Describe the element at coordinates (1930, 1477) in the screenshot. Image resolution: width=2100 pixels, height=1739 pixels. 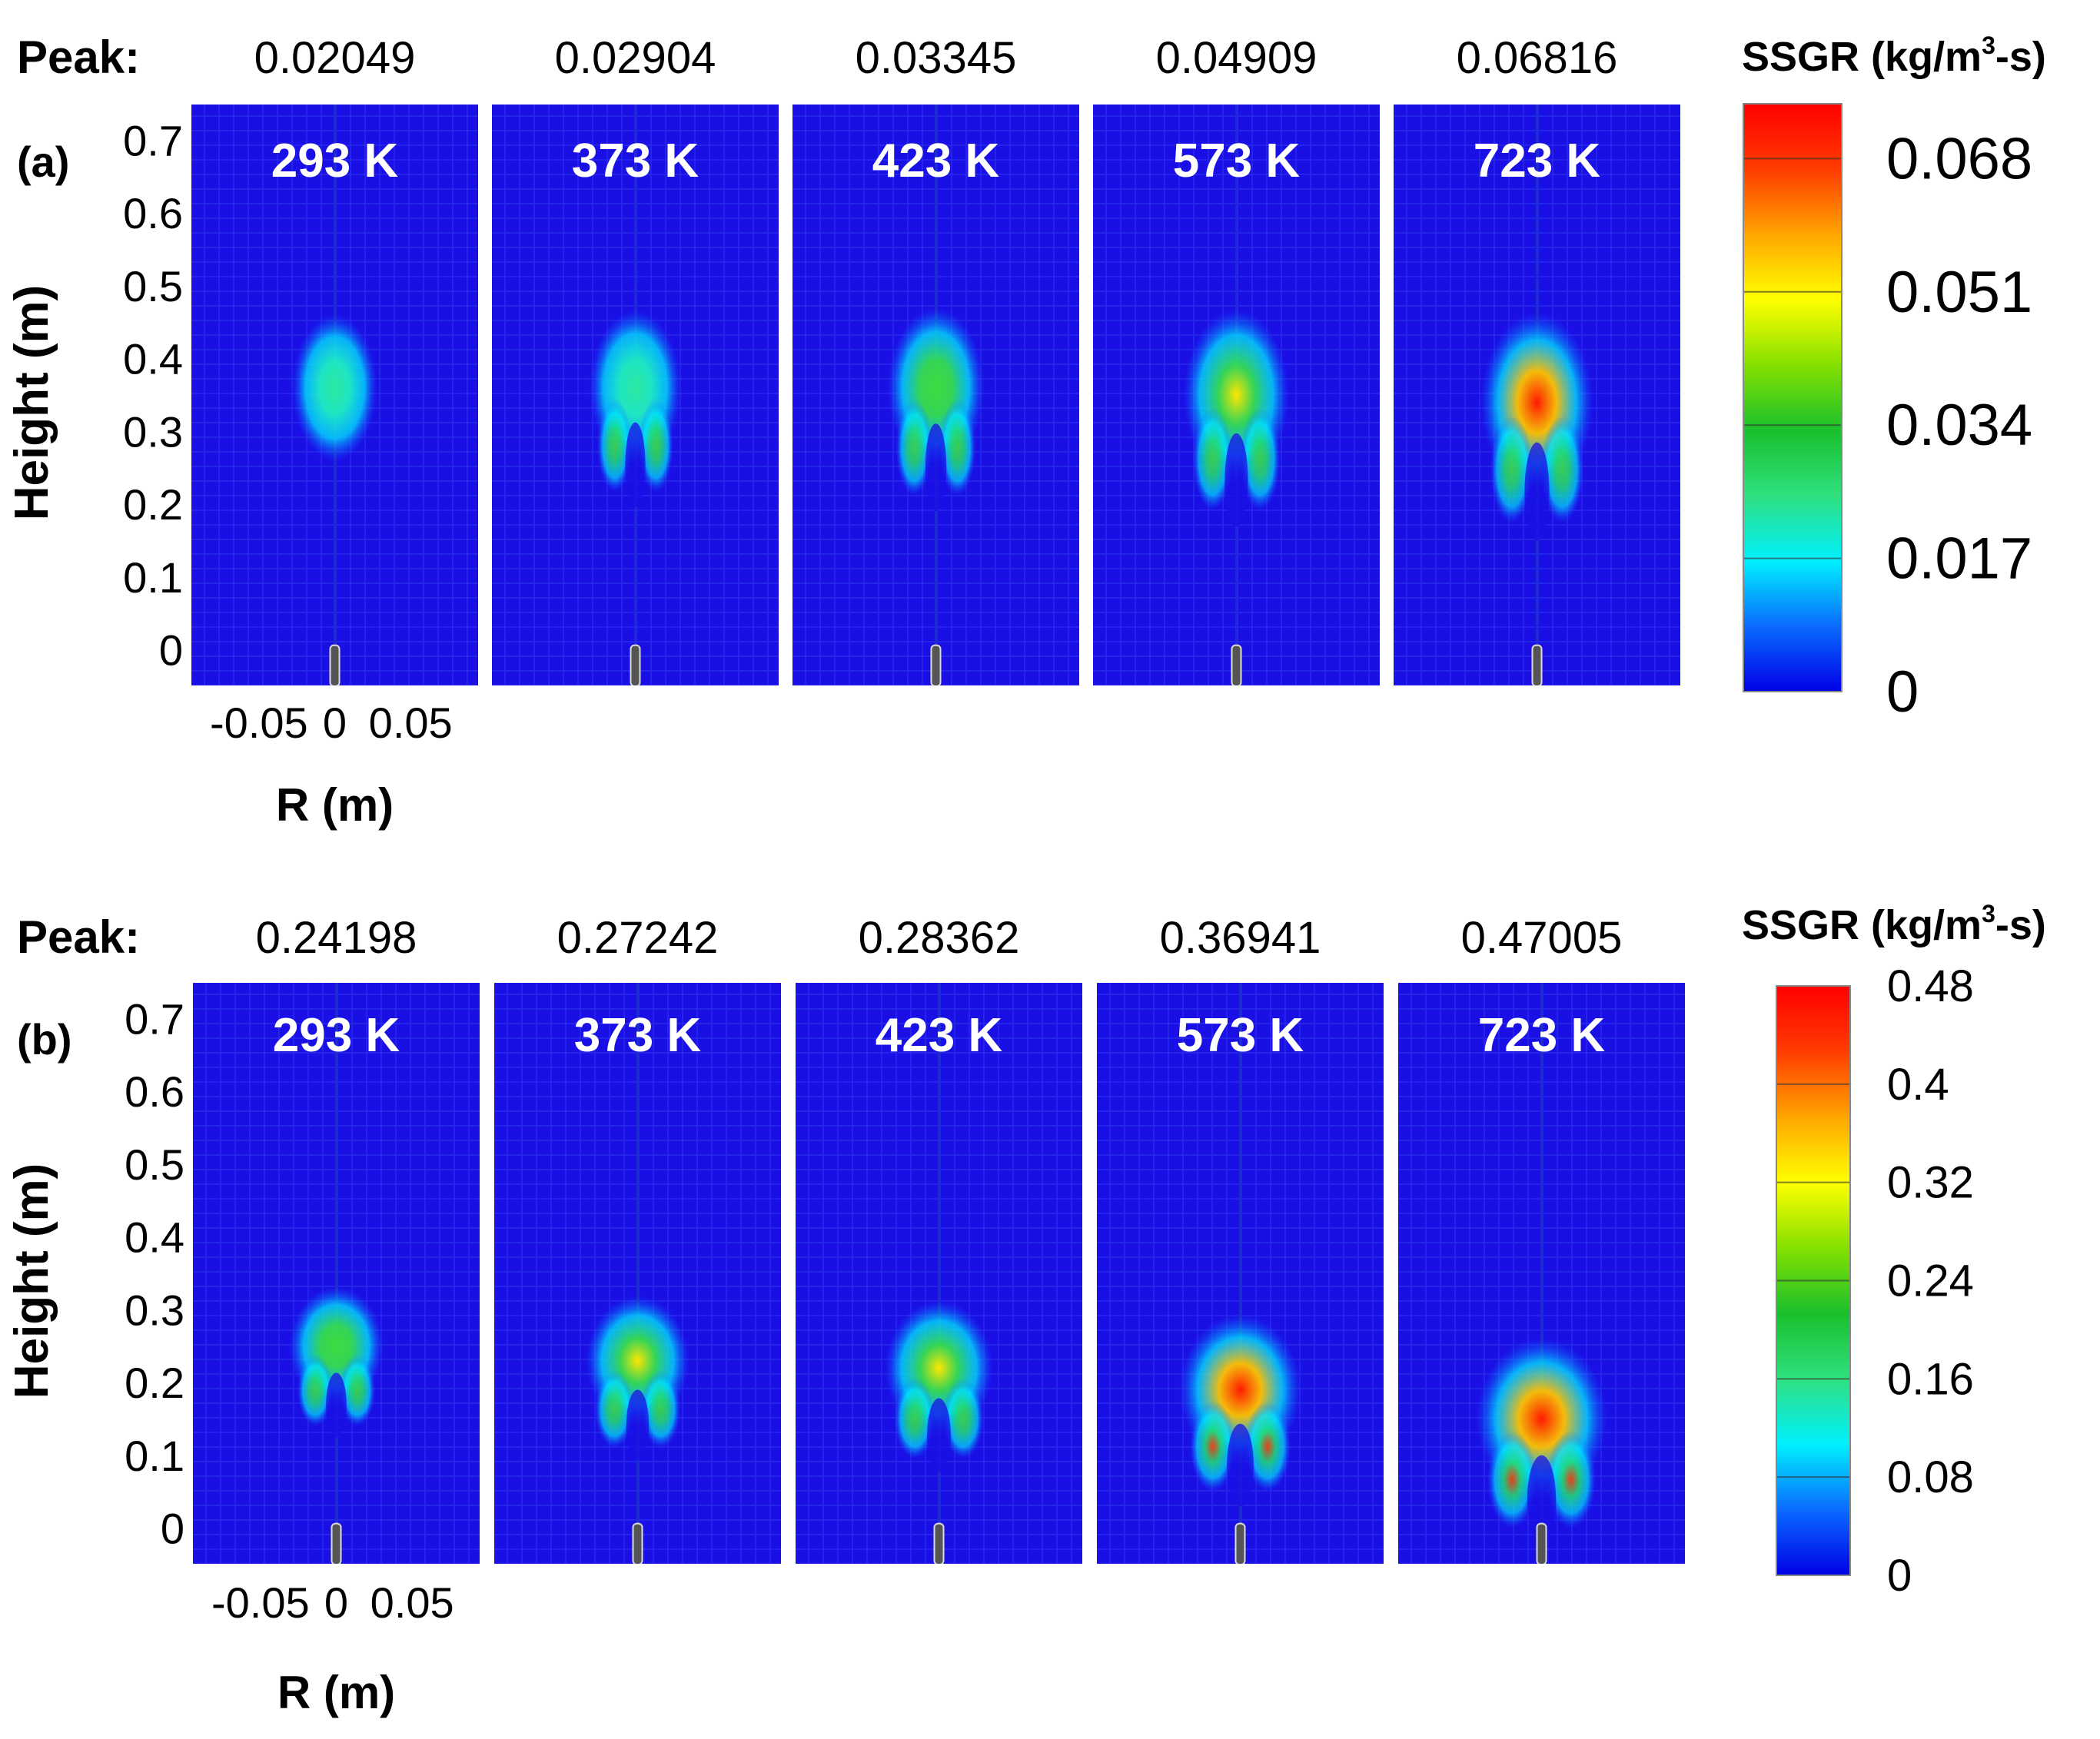
I see `colorbar-tick-label: 0.08` at that location.